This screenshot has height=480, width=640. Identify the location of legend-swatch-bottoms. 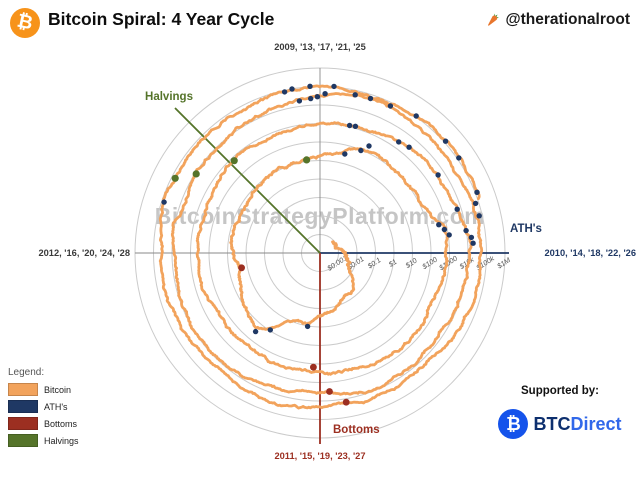
(23, 423).